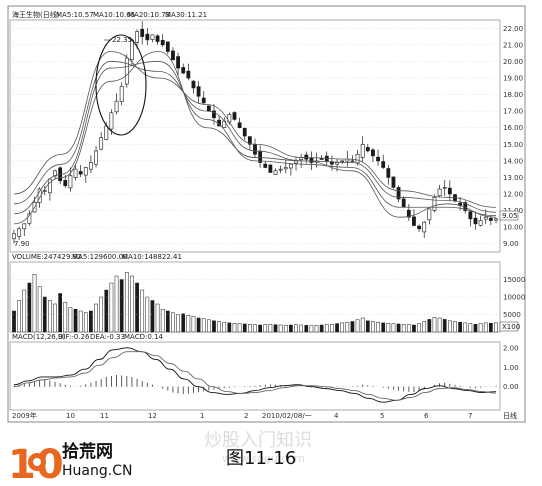 The height and width of the screenshot is (486, 542). What do you see at coordinates (511, 387) in the screenshot?
I see `macd-tick-label: 0.00` at bounding box center [511, 387].